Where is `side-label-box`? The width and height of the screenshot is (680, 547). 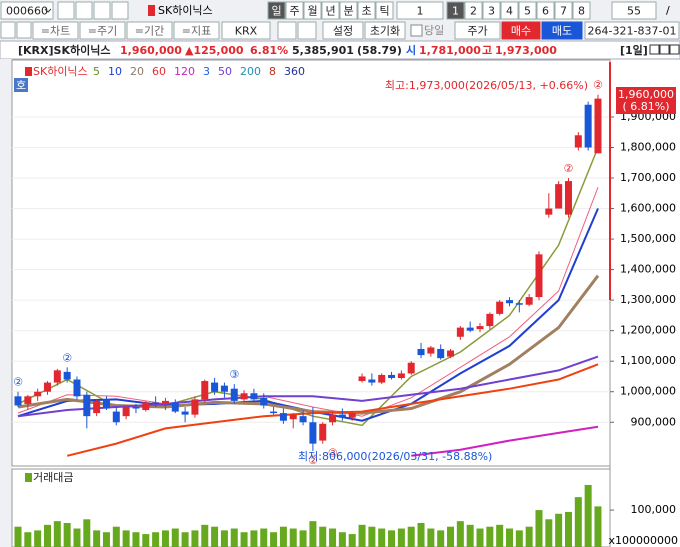
side-label-box is located at coordinates (21, 85).